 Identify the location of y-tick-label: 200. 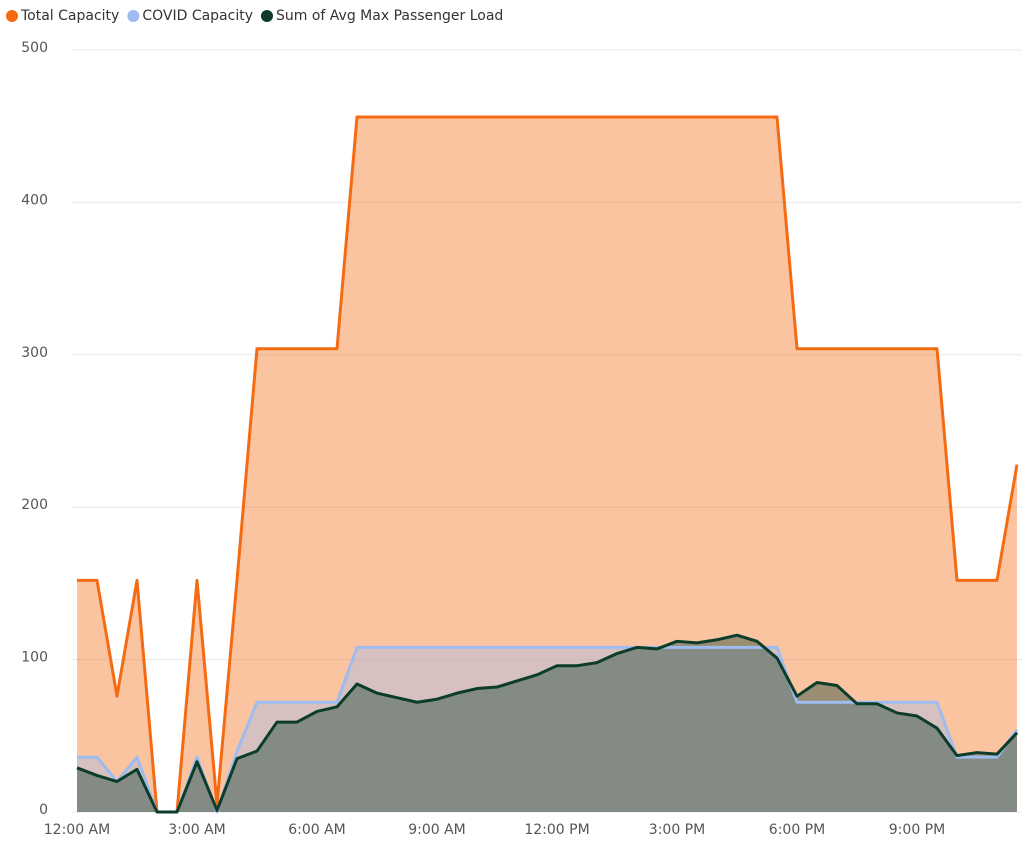
(34, 505).